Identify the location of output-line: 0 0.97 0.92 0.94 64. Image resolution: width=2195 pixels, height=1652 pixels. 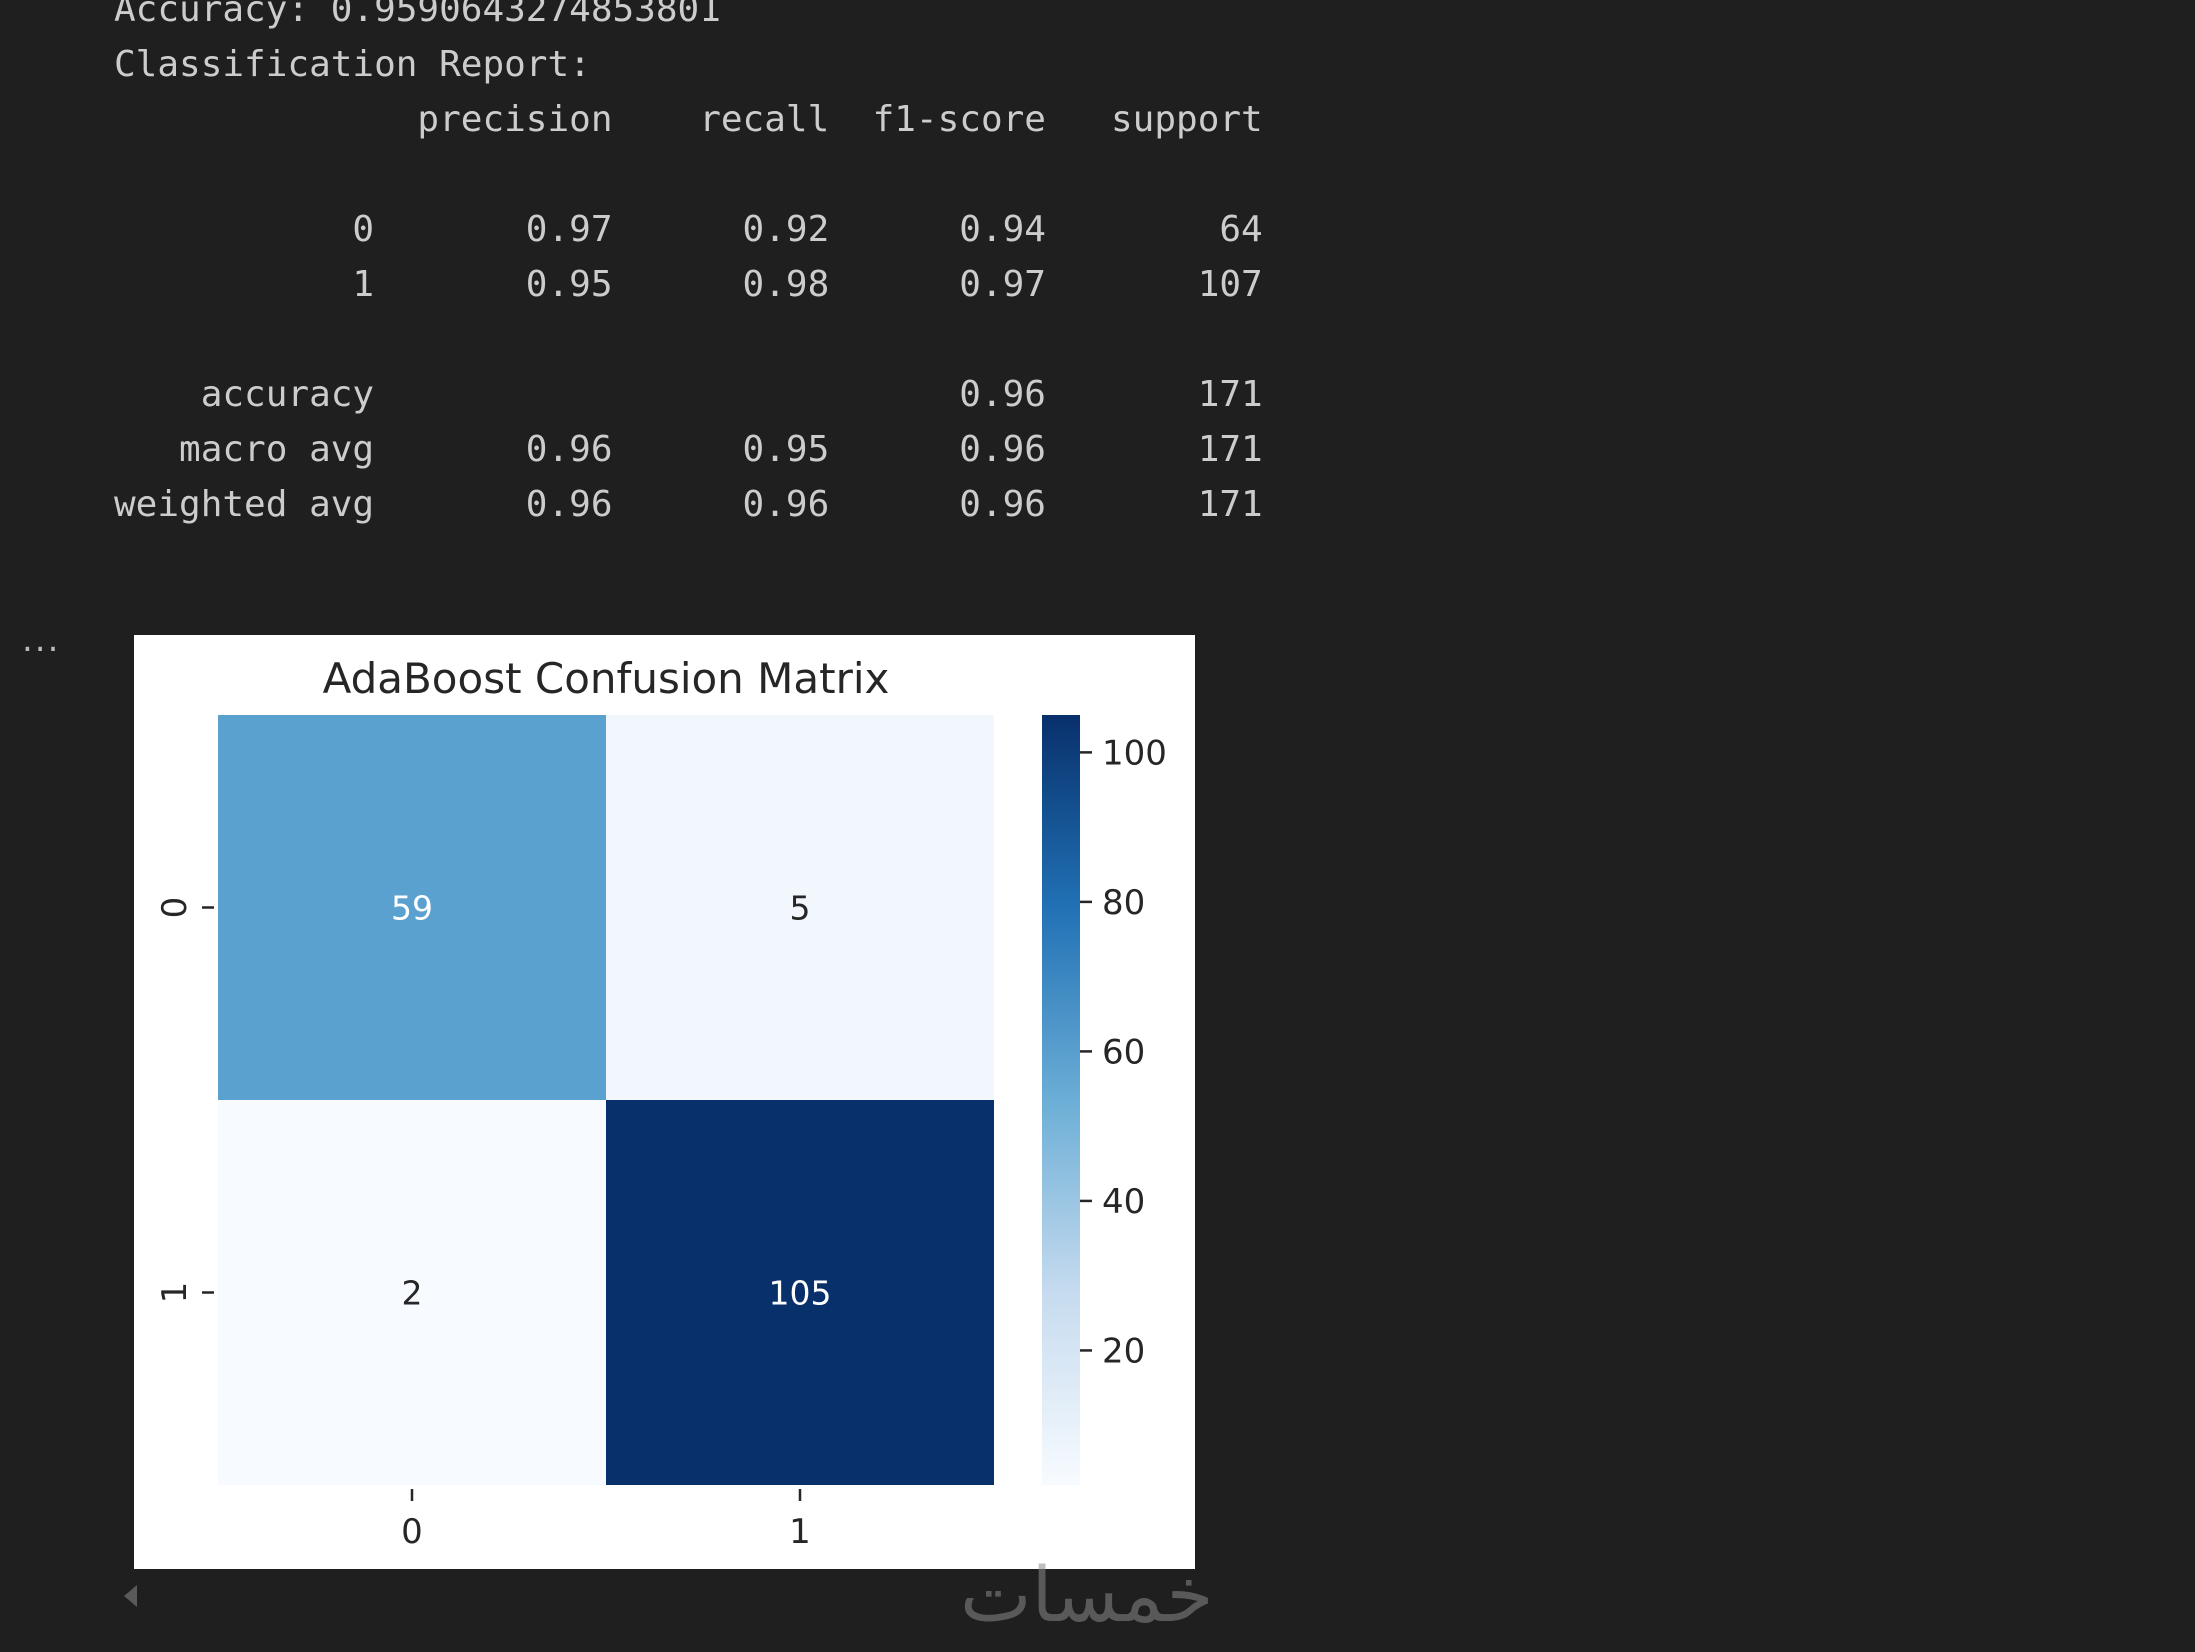
(688, 229).